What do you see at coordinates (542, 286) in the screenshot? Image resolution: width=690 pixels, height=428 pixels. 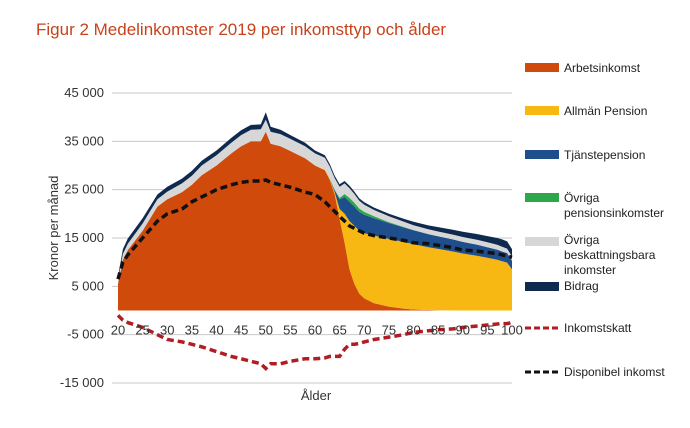 I see `legend-swatch-bidrag` at bounding box center [542, 286].